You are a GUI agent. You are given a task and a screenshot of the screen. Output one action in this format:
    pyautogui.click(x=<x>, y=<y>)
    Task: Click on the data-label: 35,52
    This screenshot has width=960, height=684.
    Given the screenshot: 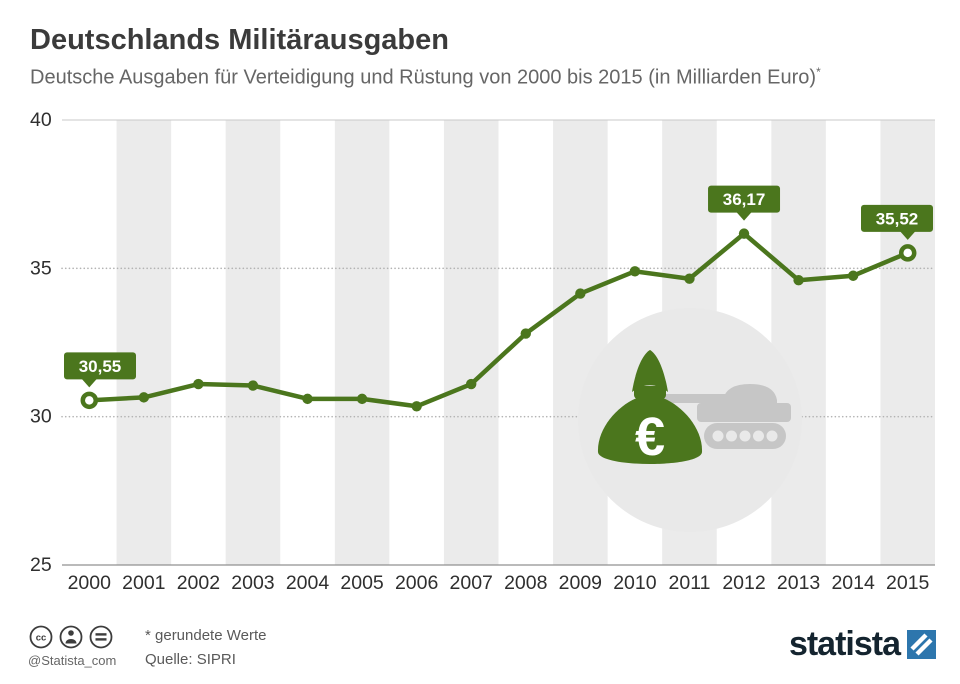 What is the action you would take?
    pyautogui.click(x=897, y=218)
    